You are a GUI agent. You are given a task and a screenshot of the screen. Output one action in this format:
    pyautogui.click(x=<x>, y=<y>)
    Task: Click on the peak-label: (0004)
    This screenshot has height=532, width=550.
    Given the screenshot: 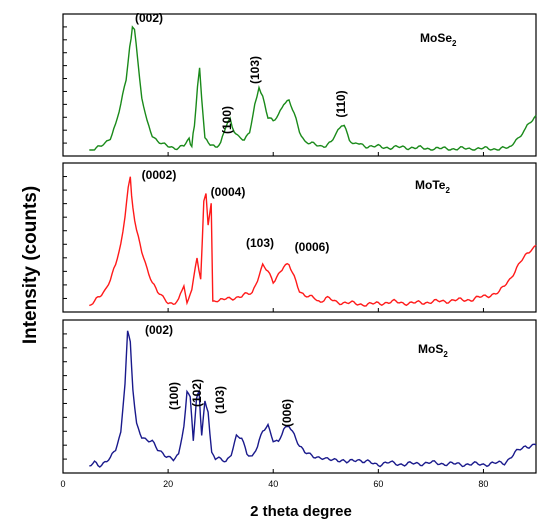 What is the action you would take?
    pyautogui.click(x=228, y=192)
    